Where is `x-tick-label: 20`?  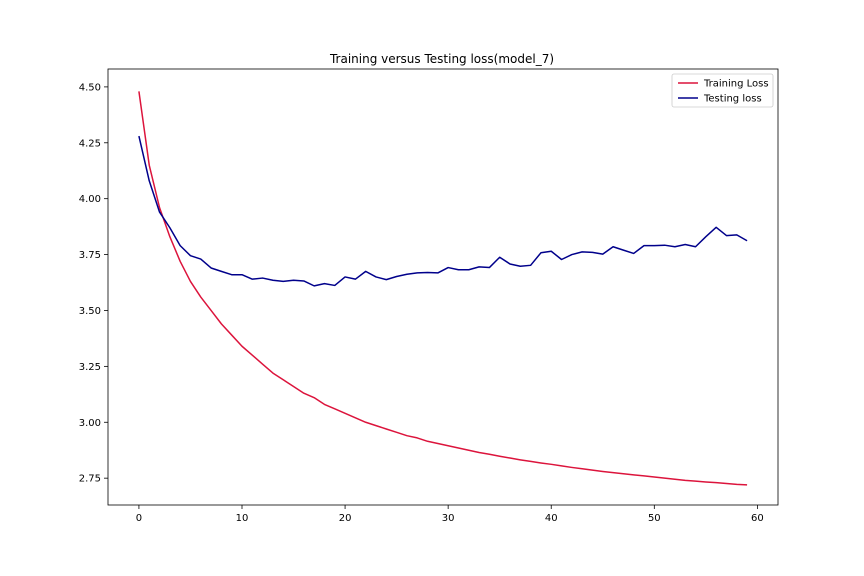 x-tick-label: 20 is located at coordinates (345, 518).